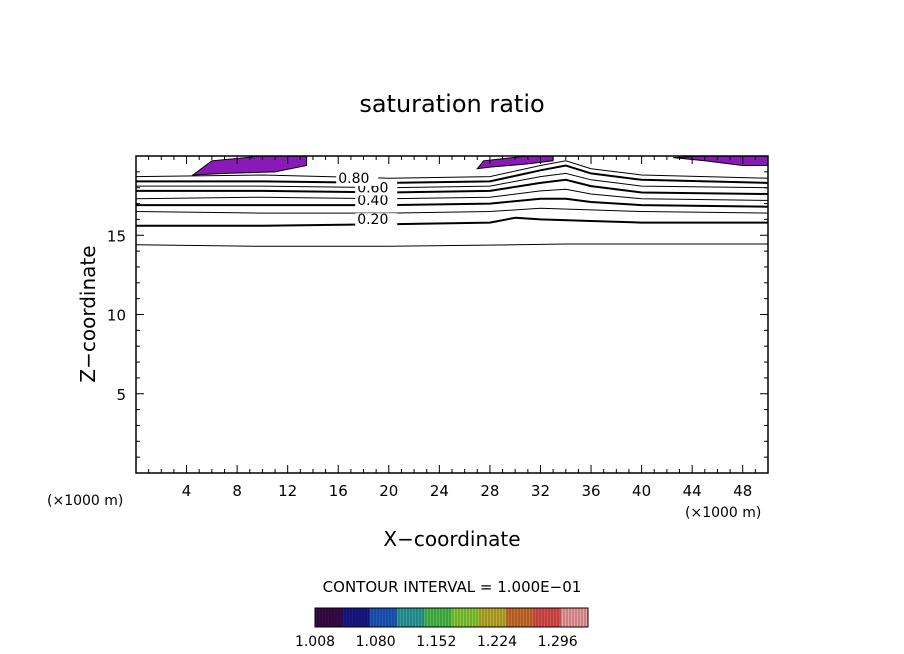  I want to click on supersaturated-regions, so click(480, 165).